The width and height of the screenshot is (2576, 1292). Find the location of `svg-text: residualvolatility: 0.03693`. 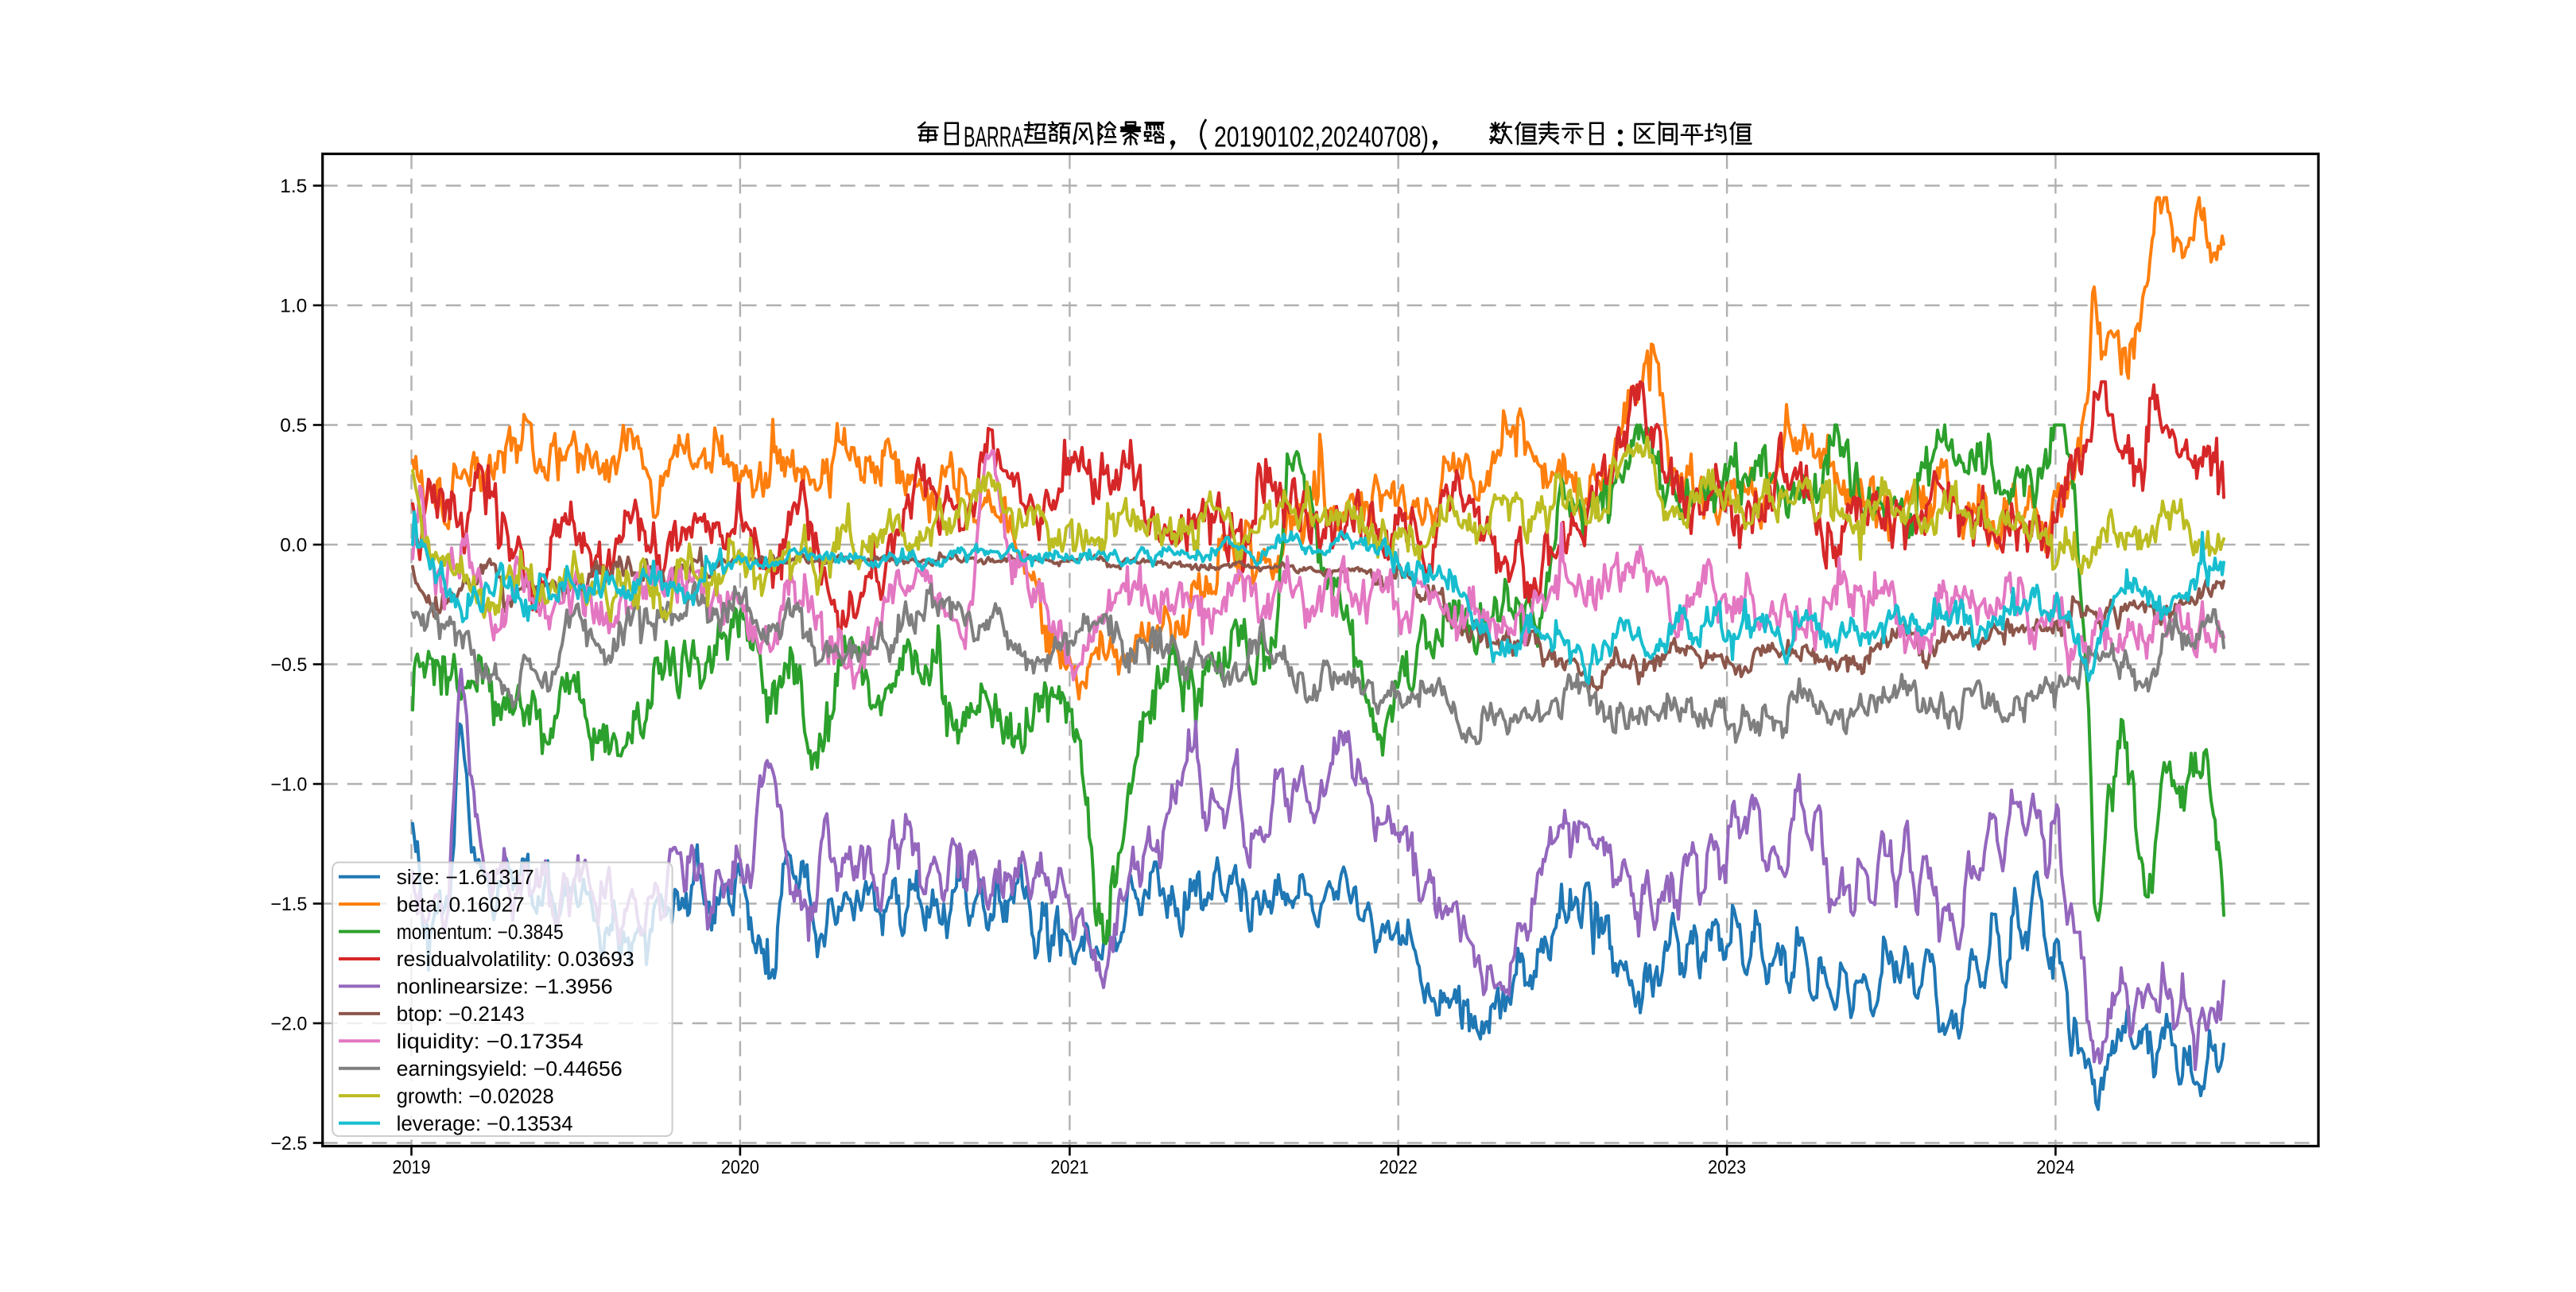

svg-text: residualvolatility: 0.03693 is located at coordinates (515, 960).